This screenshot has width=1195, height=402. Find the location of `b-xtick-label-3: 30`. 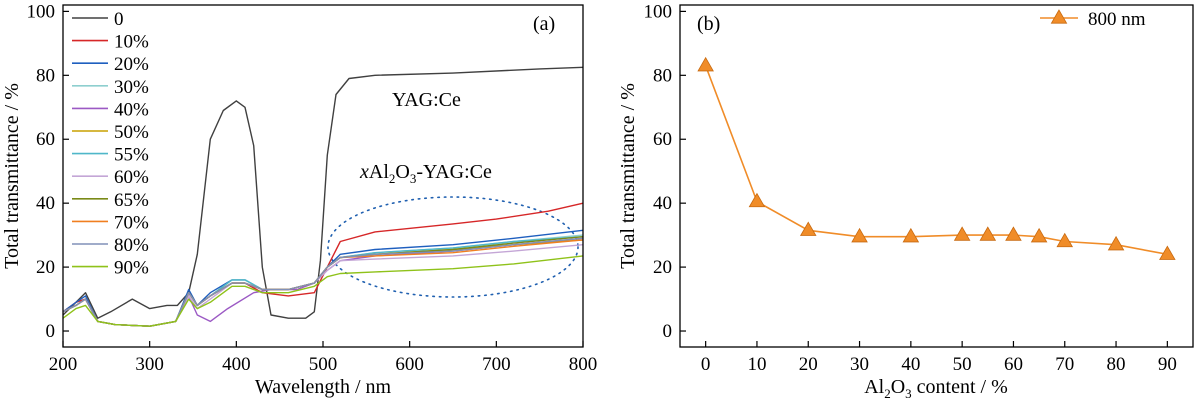

b-xtick-label-3: 30 is located at coordinates (859, 364).